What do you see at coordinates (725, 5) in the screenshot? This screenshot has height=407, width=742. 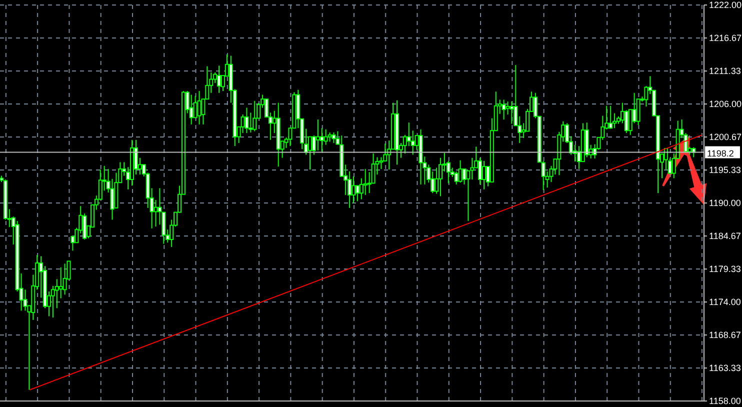 I see `y-tick-label: 1222.00` at bounding box center [725, 5].